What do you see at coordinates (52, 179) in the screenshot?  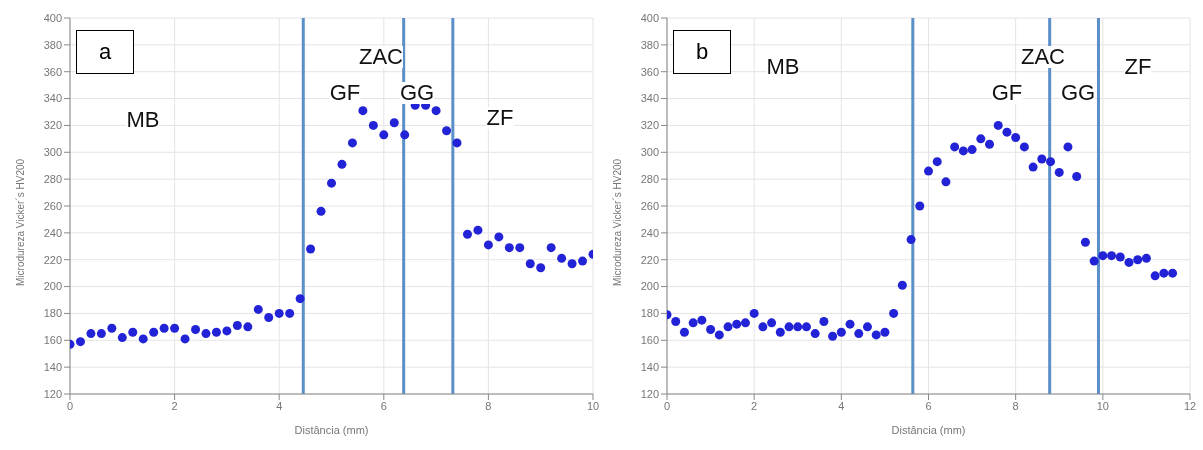 I see `y-tick-label: 280` at bounding box center [52, 179].